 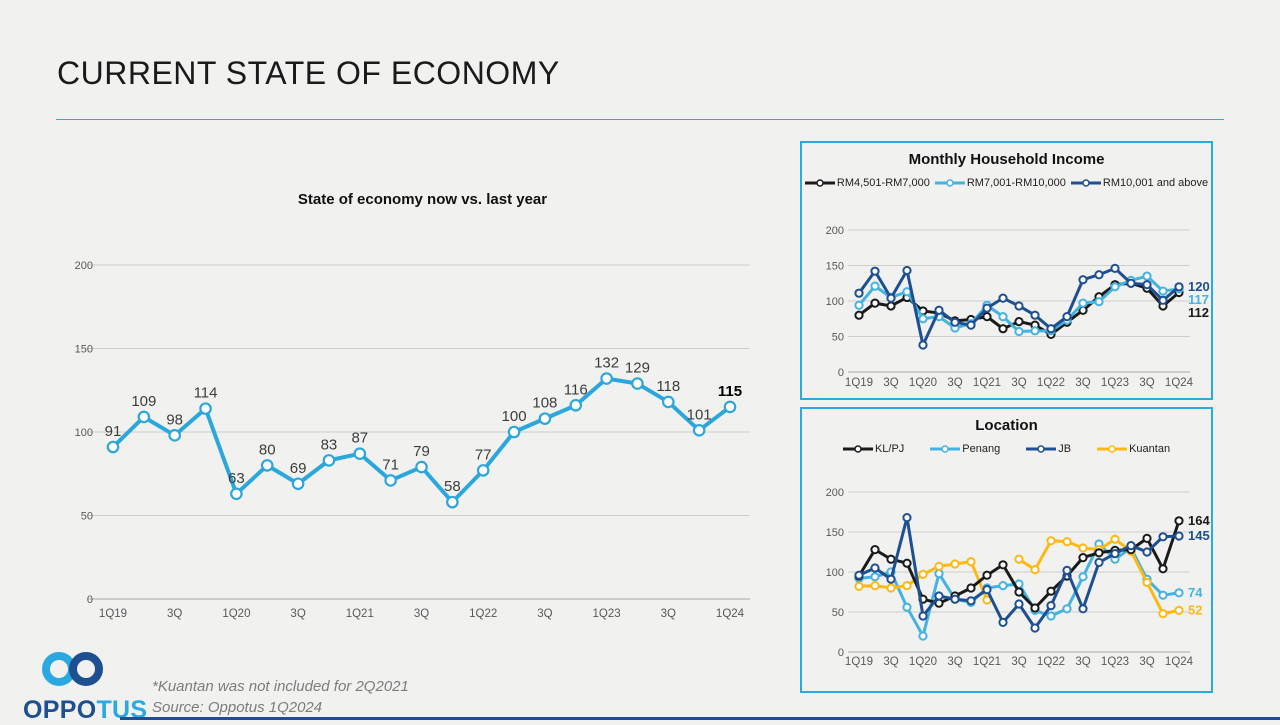 I want to click on legend-item-rm10-001-and-above: RM10,001 and above, so click(x=1139, y=183).